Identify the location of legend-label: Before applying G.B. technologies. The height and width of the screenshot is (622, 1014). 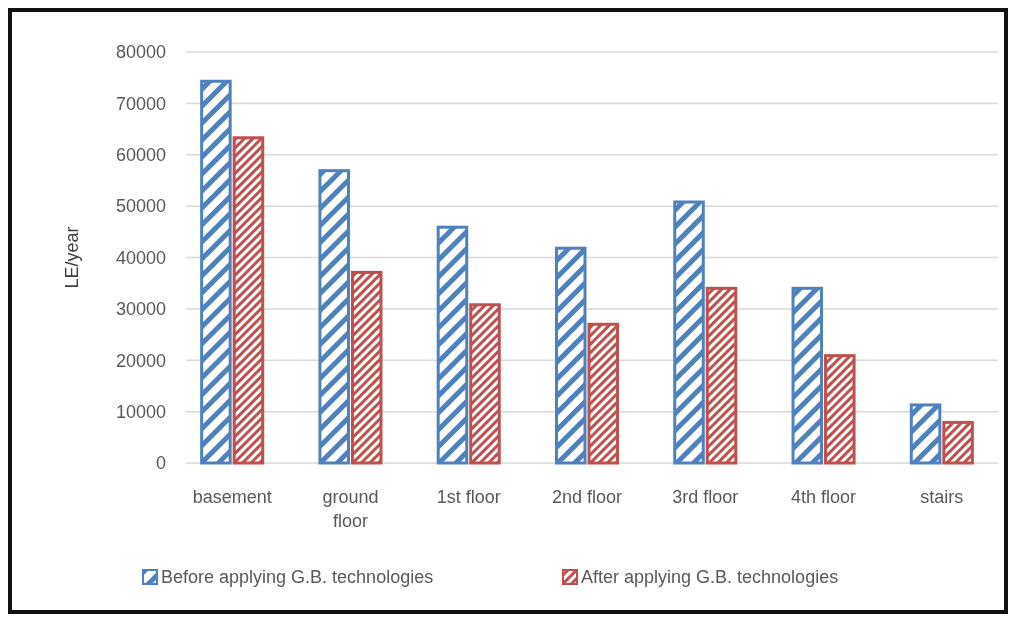
(297, 577).